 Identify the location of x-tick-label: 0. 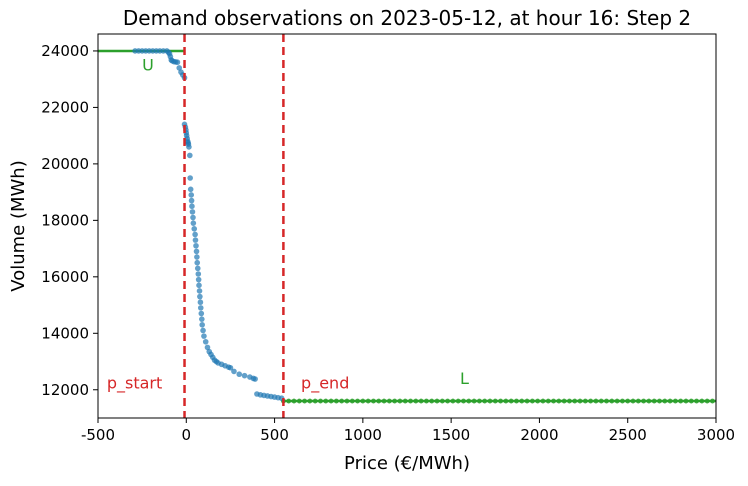
(187, 435).